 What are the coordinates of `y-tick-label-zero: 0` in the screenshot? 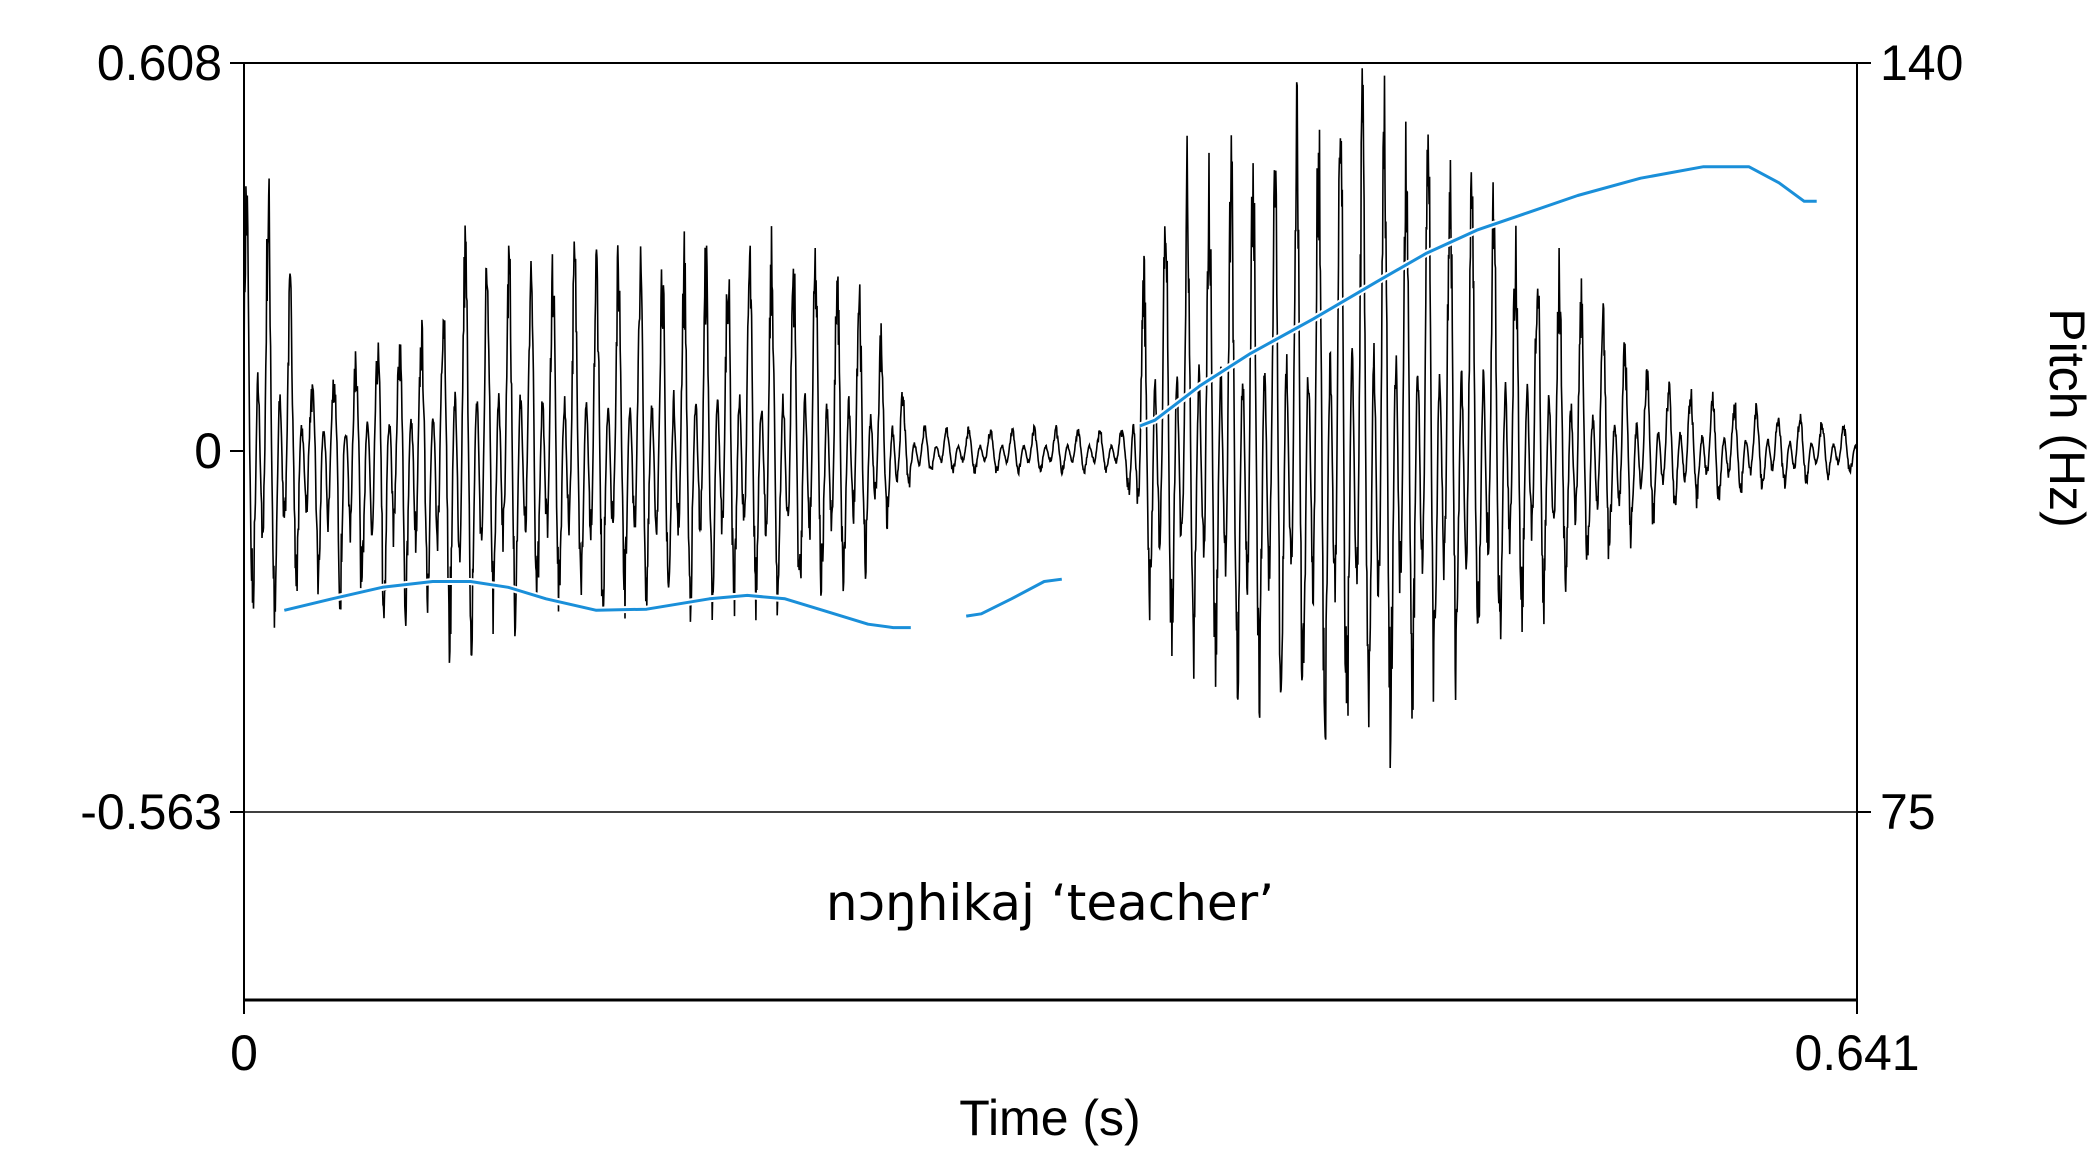 It's located at (208, 451).